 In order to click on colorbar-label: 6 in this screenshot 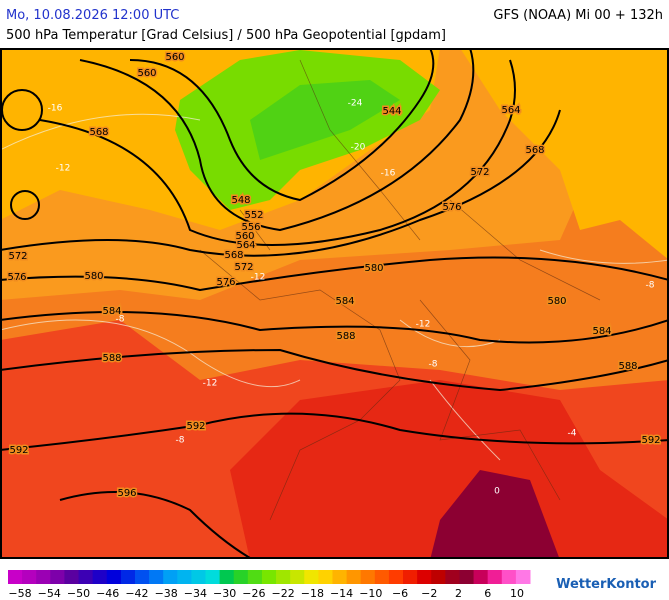, I will do `click(487, 593)`.